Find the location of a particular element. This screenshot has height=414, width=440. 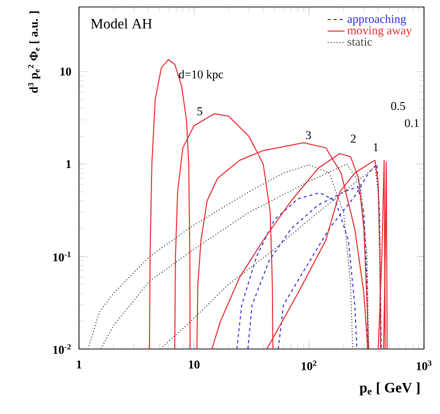

y-tick-label: 10 is located at coordinates (66, 72).